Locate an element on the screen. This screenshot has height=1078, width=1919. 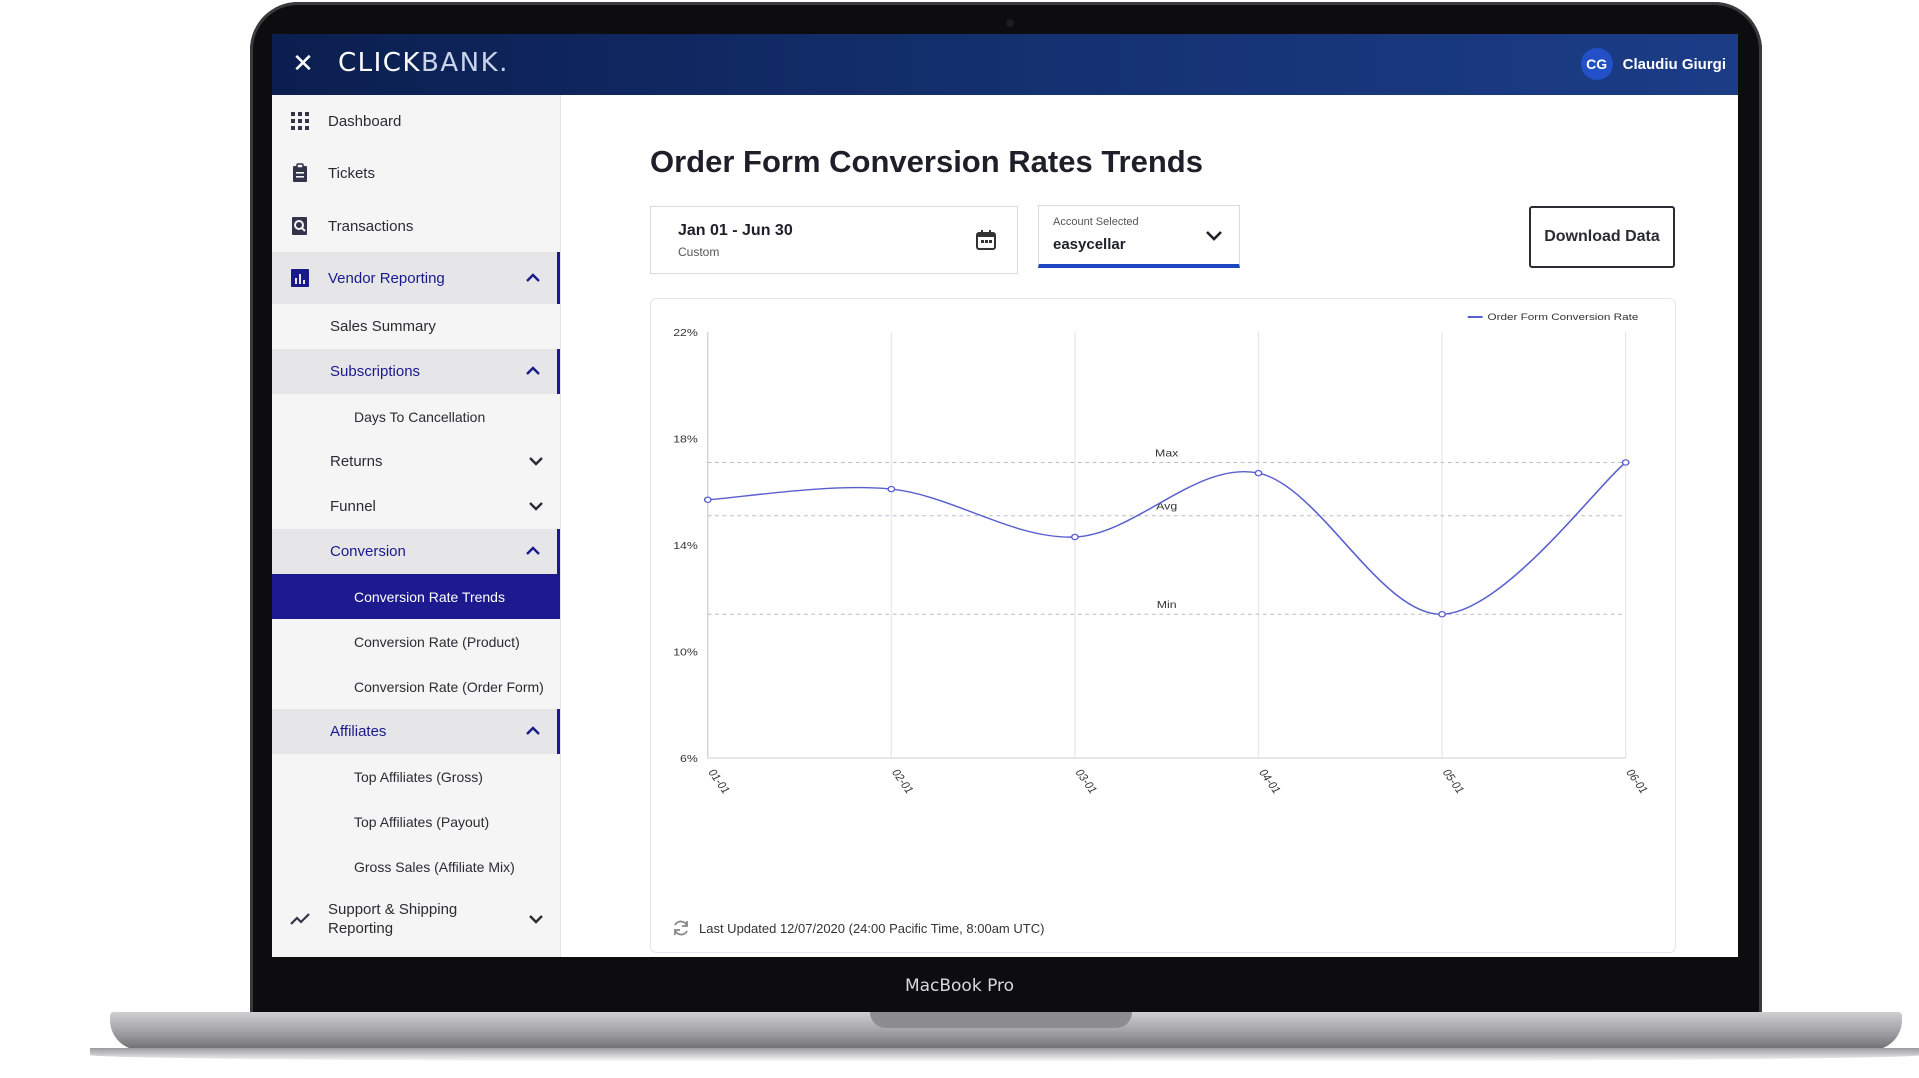
bar-chart-icon is located at coordinates (300, 278).